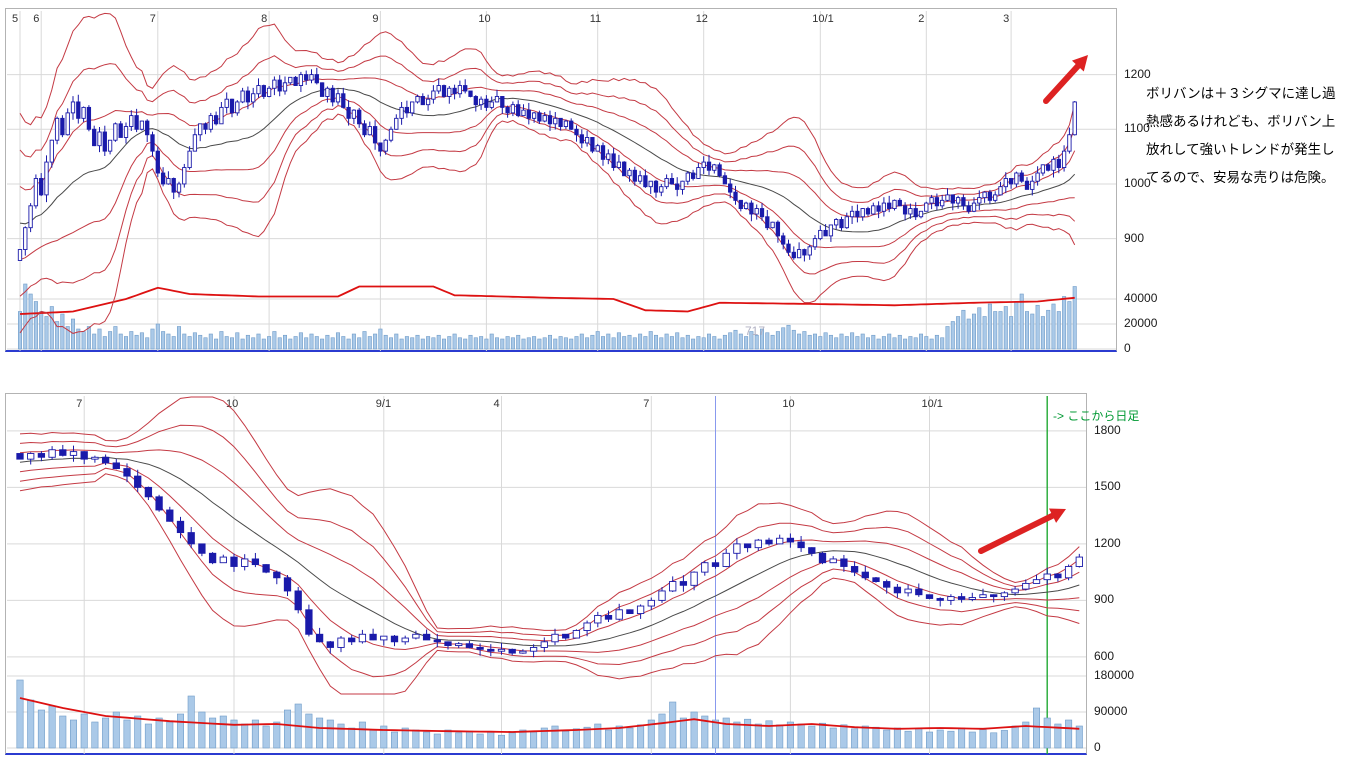 Image resolution: width=1366 pixels, height=768 pixels. Describe the element at coordinates (549, 714) in the screenshot. I see `volume-bars` at that location.